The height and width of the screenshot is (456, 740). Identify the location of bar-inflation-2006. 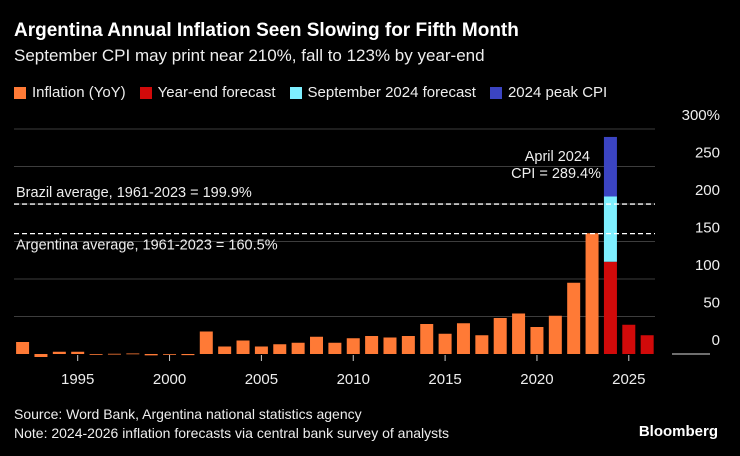
(280, 349).